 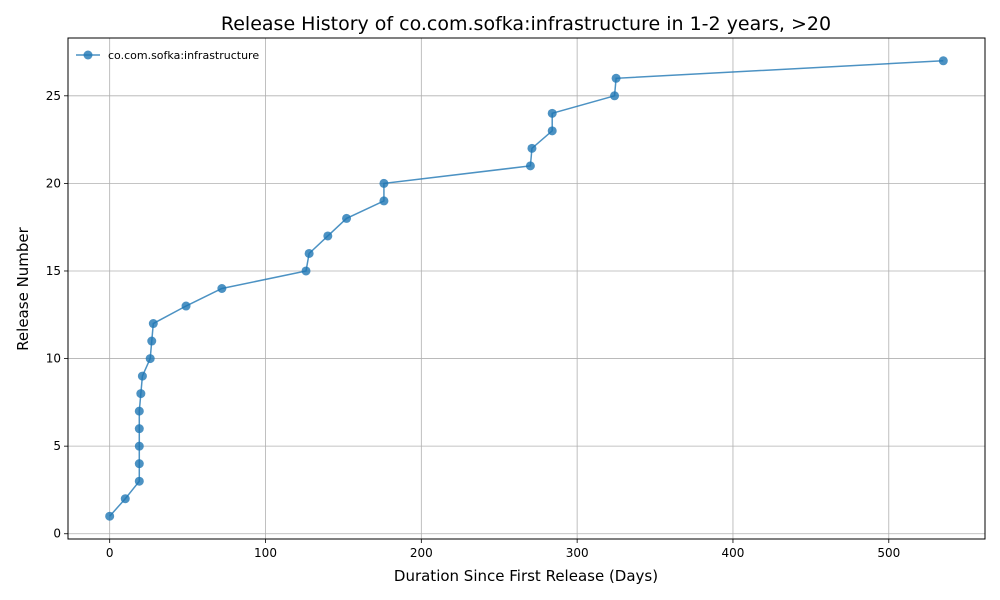 I want to click on y-tick-label: 5, so click(x=57, y=446).